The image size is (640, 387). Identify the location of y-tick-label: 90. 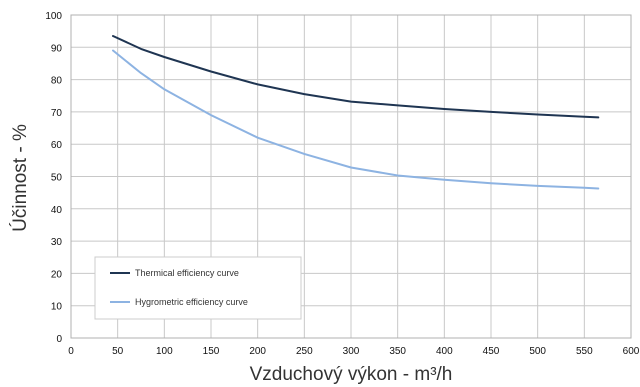
(57, 48).